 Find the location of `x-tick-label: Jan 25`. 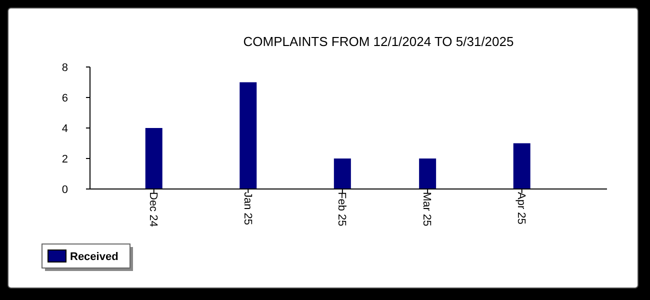

x-tick-label: Jan 25 is located at coordinates (247, 209).